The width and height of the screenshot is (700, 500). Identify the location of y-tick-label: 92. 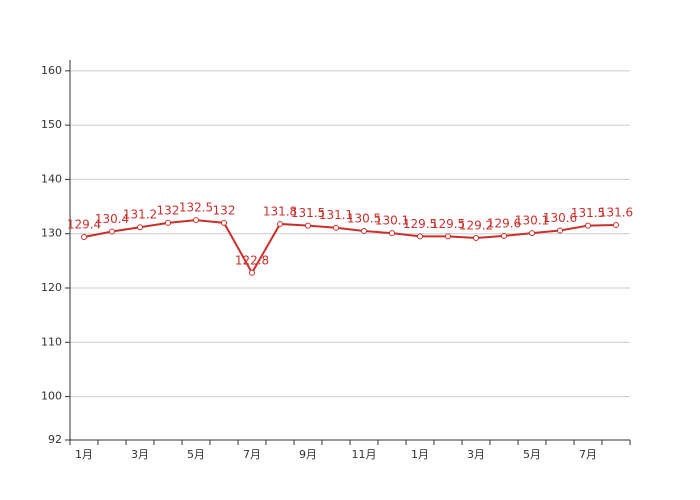
(55, 439).